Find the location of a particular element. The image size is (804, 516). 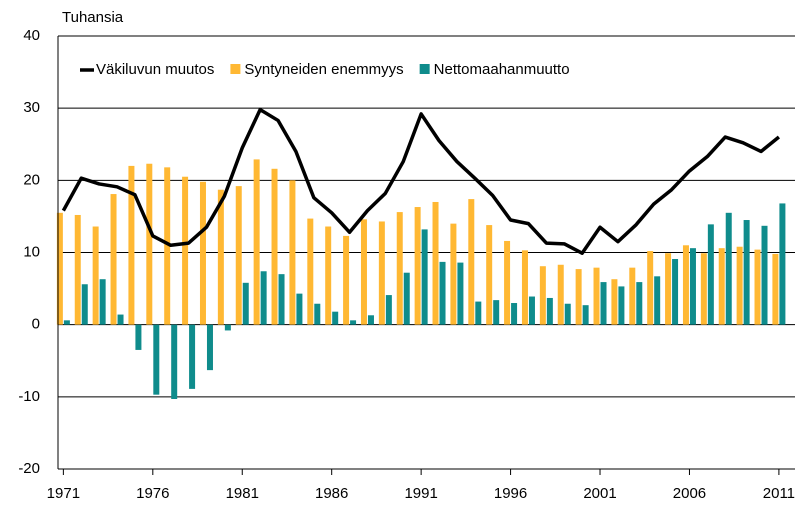

x-tick-label: 1976 is located at coordinates (152, 493).